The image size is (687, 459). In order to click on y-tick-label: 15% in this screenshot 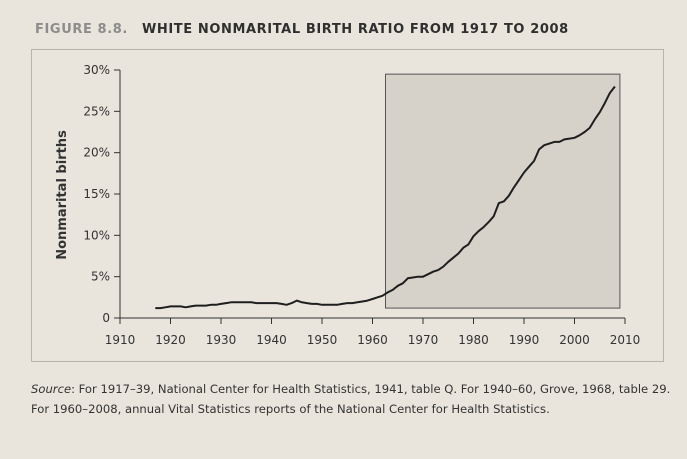, I will do `click(96, 194)`.